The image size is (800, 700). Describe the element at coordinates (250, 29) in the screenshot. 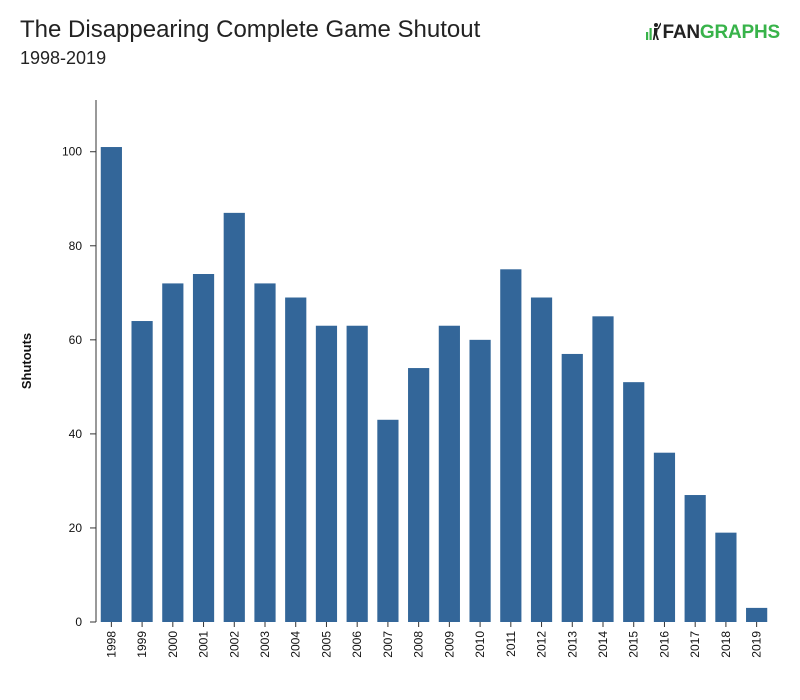

I see `chart-title: The Disappearing Complete Game Shutout` at that location.